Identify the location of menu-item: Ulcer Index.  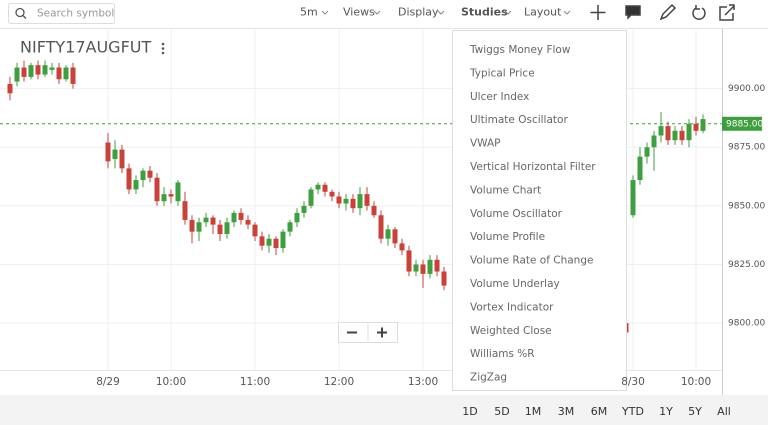
(499, 97).